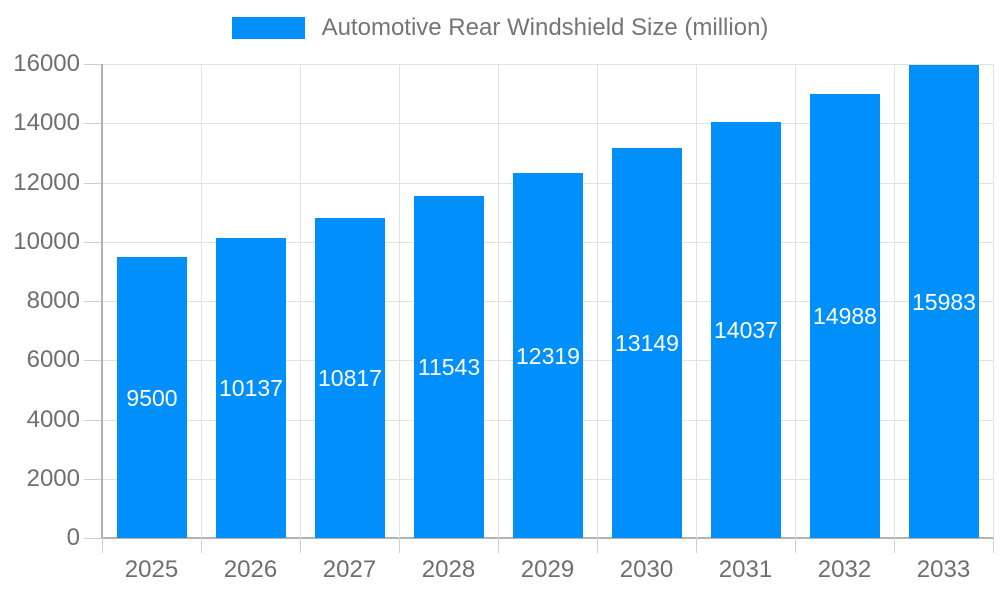  I want to click on y-axis-label: 14000, so click(46, 122).